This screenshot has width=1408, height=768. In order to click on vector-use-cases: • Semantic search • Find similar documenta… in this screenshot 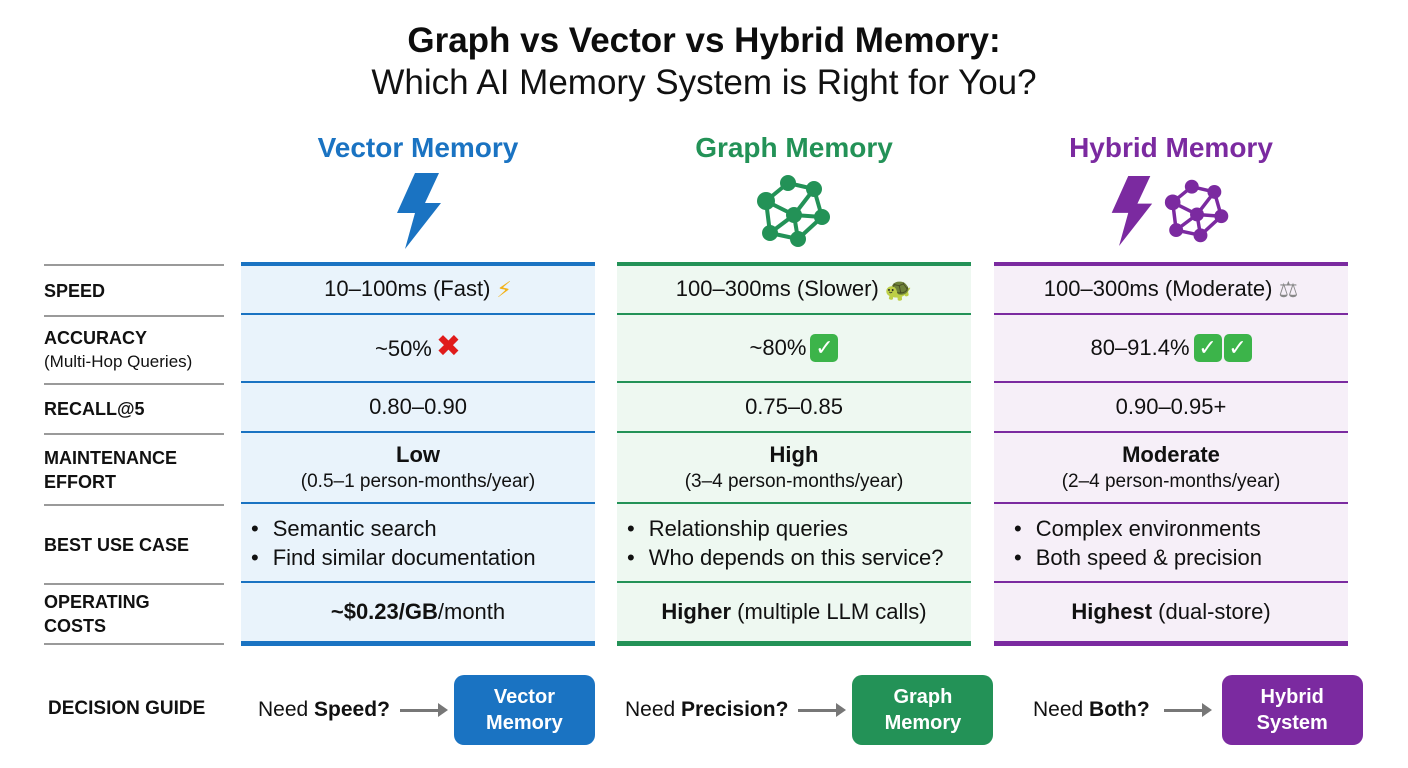, I will do `click(418, 543)`.